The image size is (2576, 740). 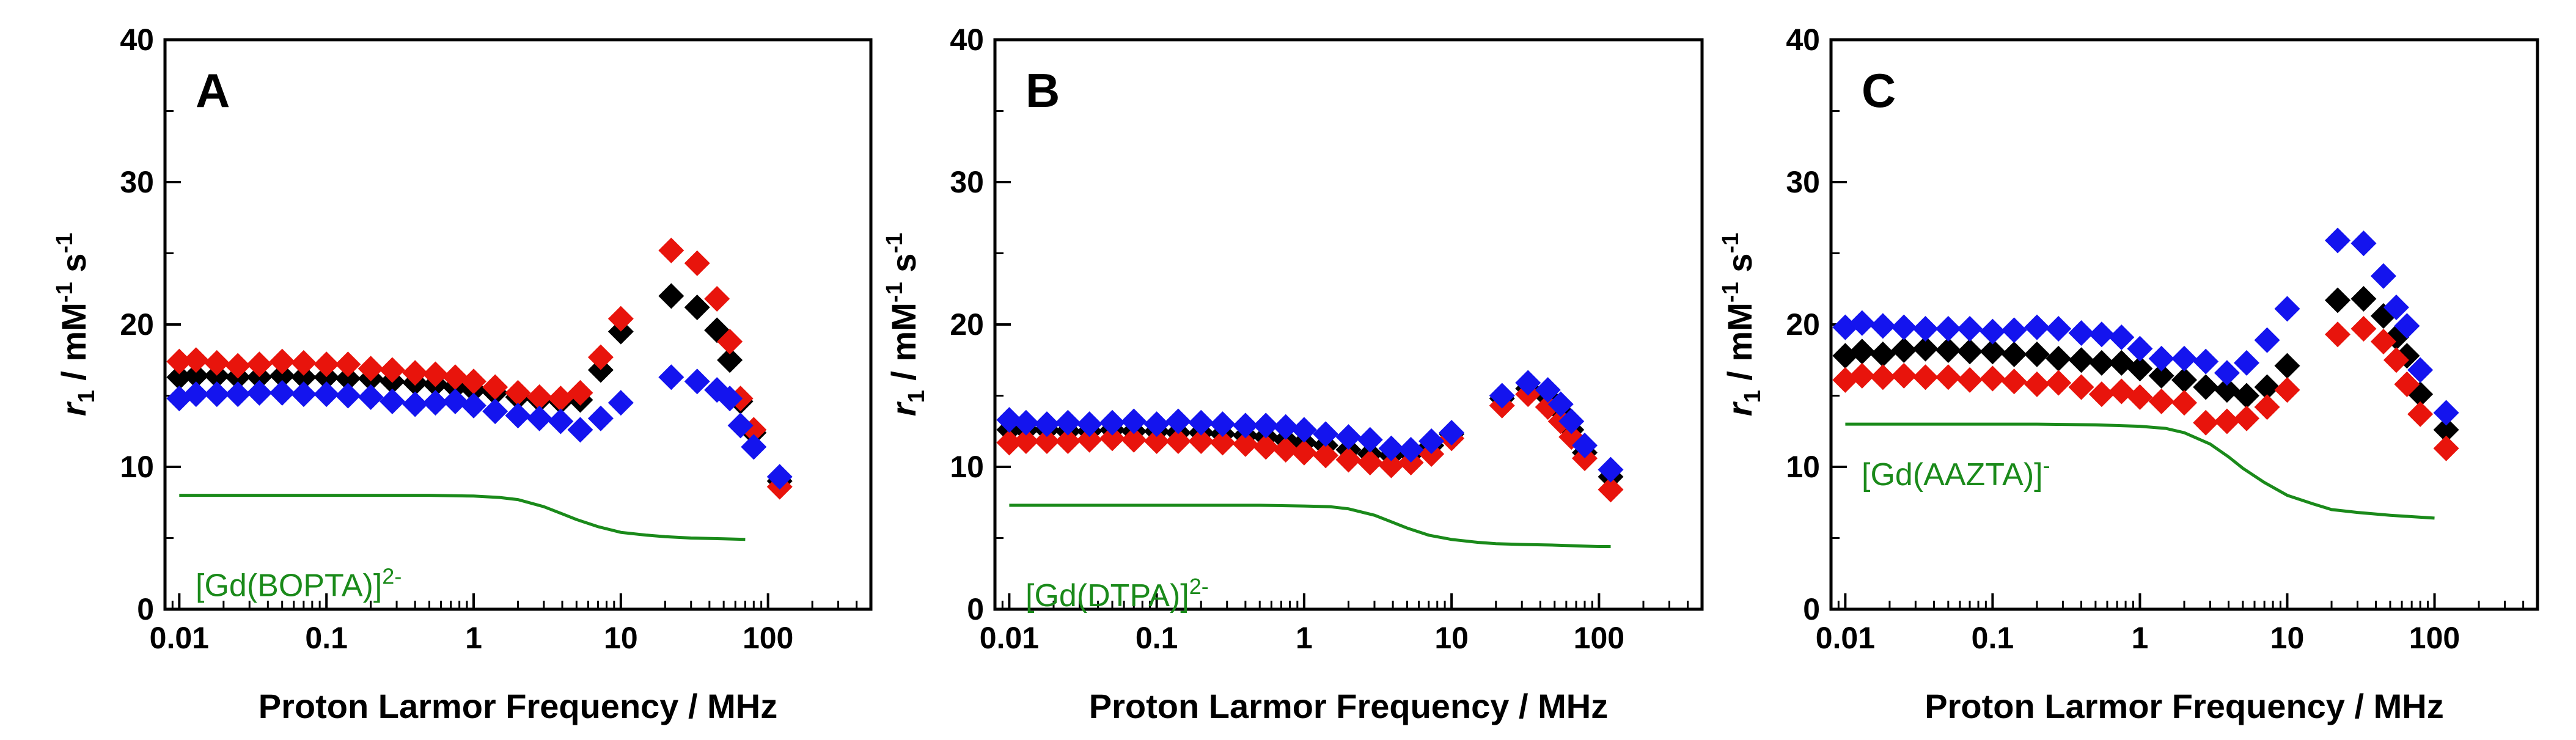 What do you see at coordinates (213, 90) in the screenshot?
I see `panel-letter: A` at bounding box center [213, 90].